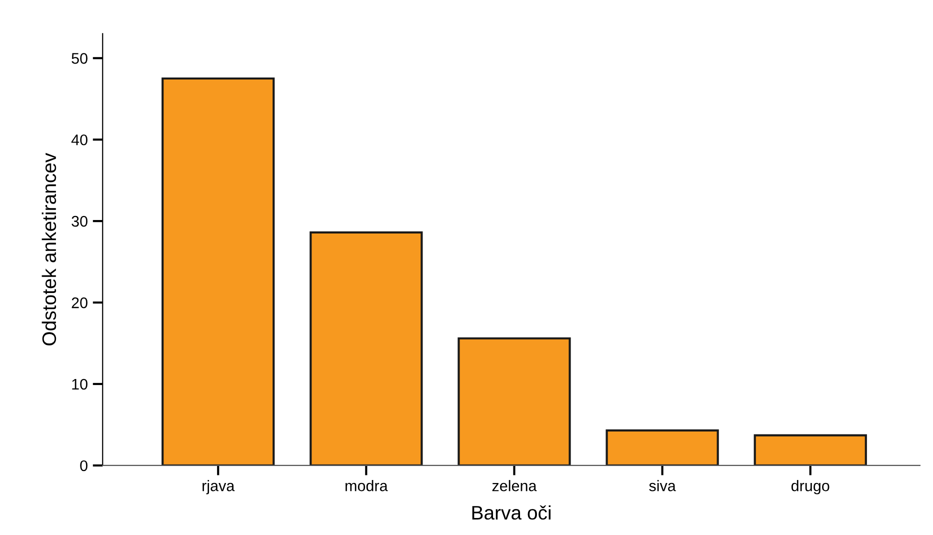 Image resolution: width=933 pixels, height=535 pixels. What do you see at coordinates (79, 140) in the screenshot?
I see `y-tick-label: 40` at bounding box center [79, 140].